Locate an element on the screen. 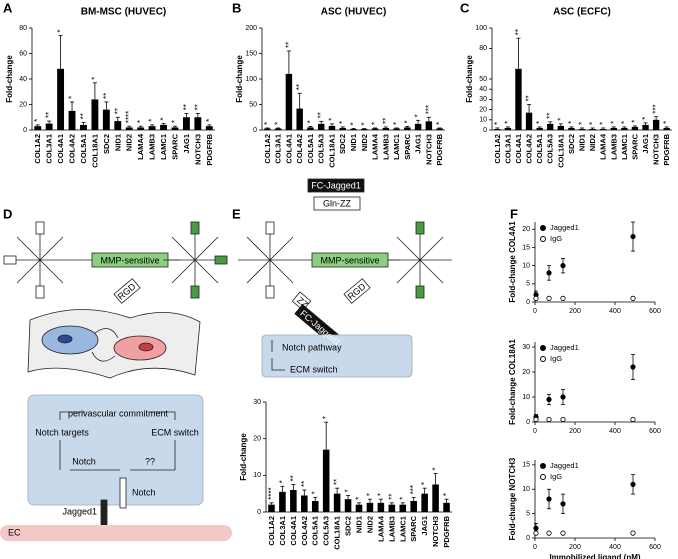 Image resolution: width=678 pixels, height=559 pixels. x-tick-label: COL18A1 is located at coordinates (560, 151).